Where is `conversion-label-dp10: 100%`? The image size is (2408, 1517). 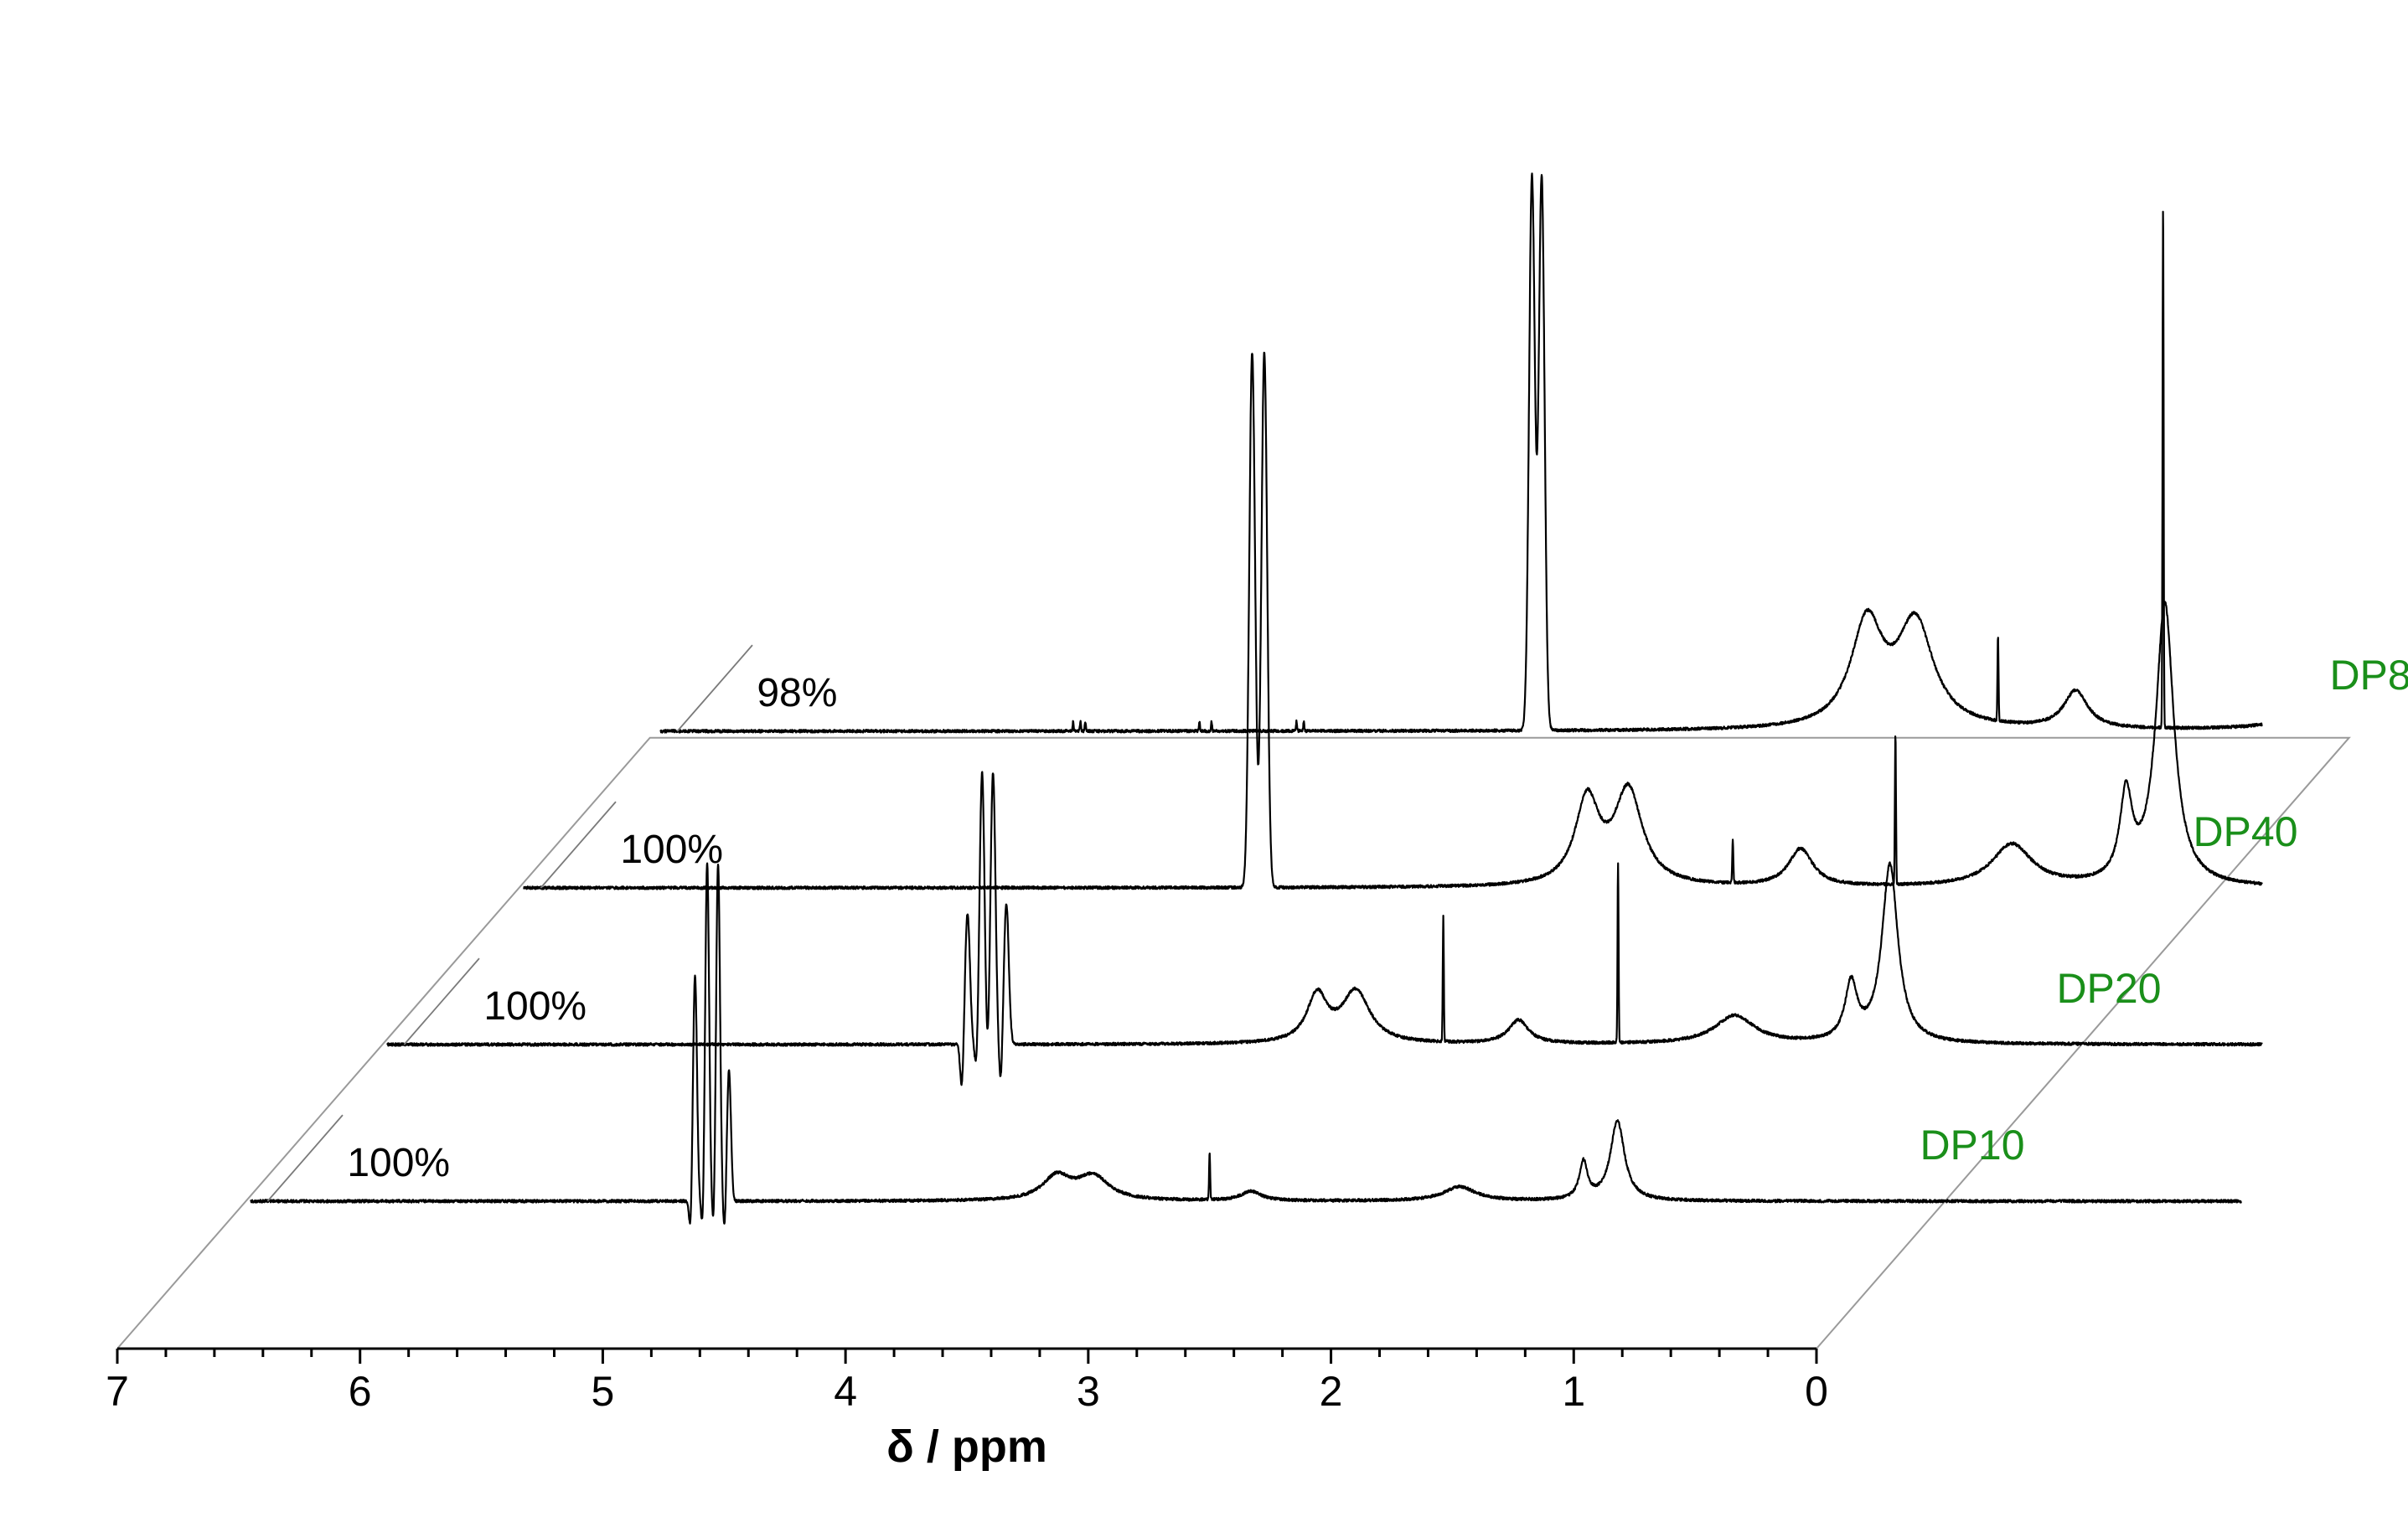 conversion-label-dp10: 100% is located at coordinates (398, 1163).